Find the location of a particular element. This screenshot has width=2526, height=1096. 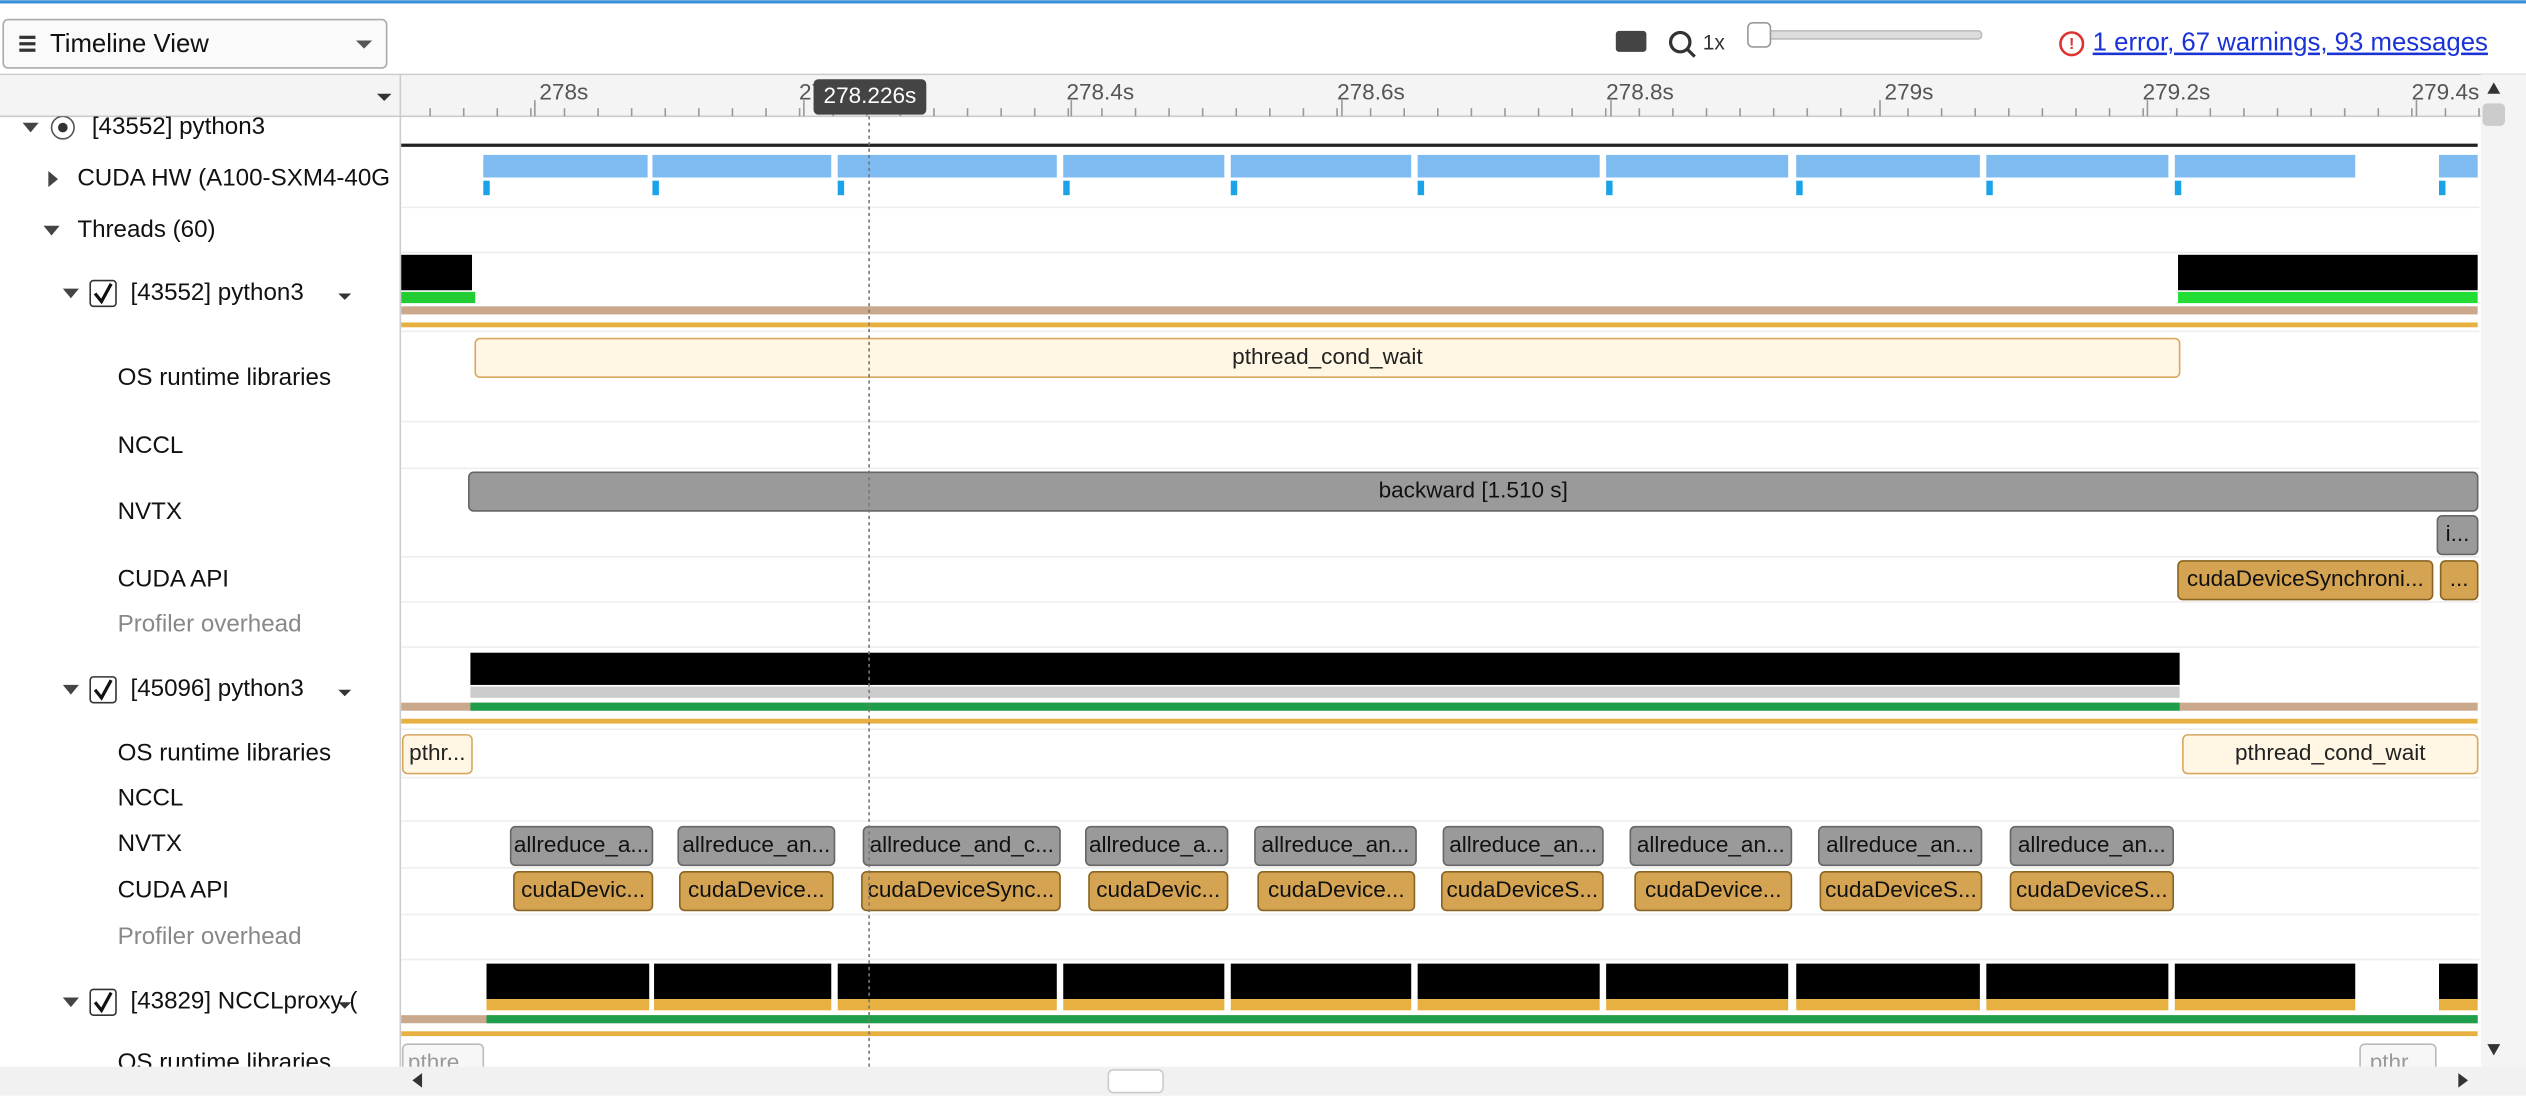

cursor-time: 278.226s is located at coordinates (870, 95).